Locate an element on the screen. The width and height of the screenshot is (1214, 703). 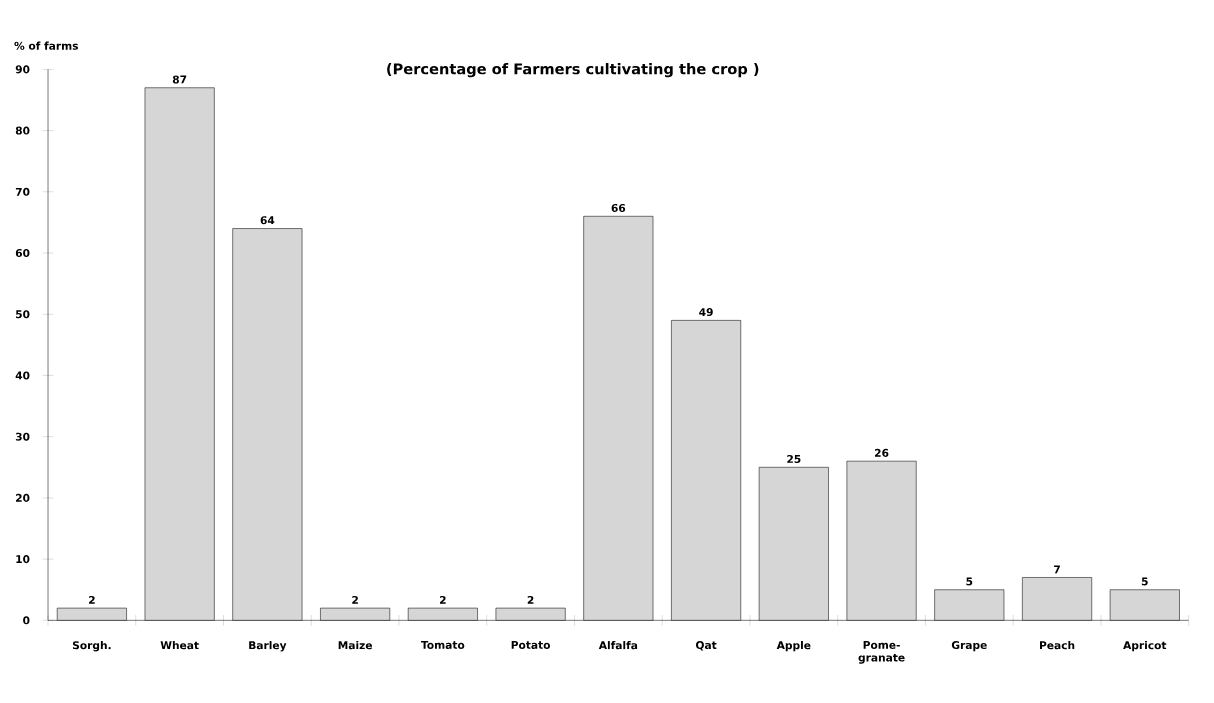
y-tick-label: 40 is located at coordinates (22, 375).